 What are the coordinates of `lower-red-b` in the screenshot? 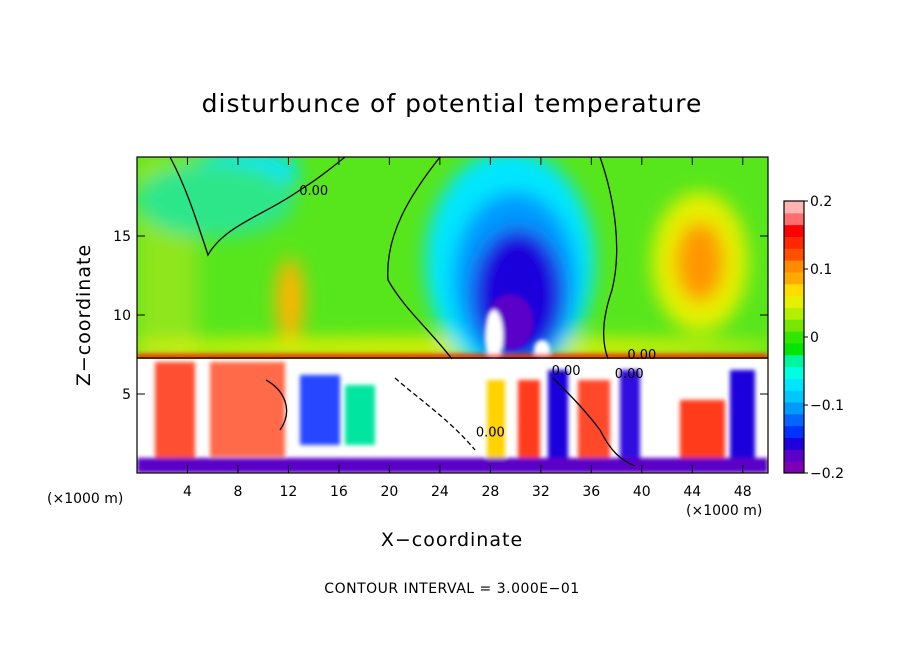 It's located at (529, 423).